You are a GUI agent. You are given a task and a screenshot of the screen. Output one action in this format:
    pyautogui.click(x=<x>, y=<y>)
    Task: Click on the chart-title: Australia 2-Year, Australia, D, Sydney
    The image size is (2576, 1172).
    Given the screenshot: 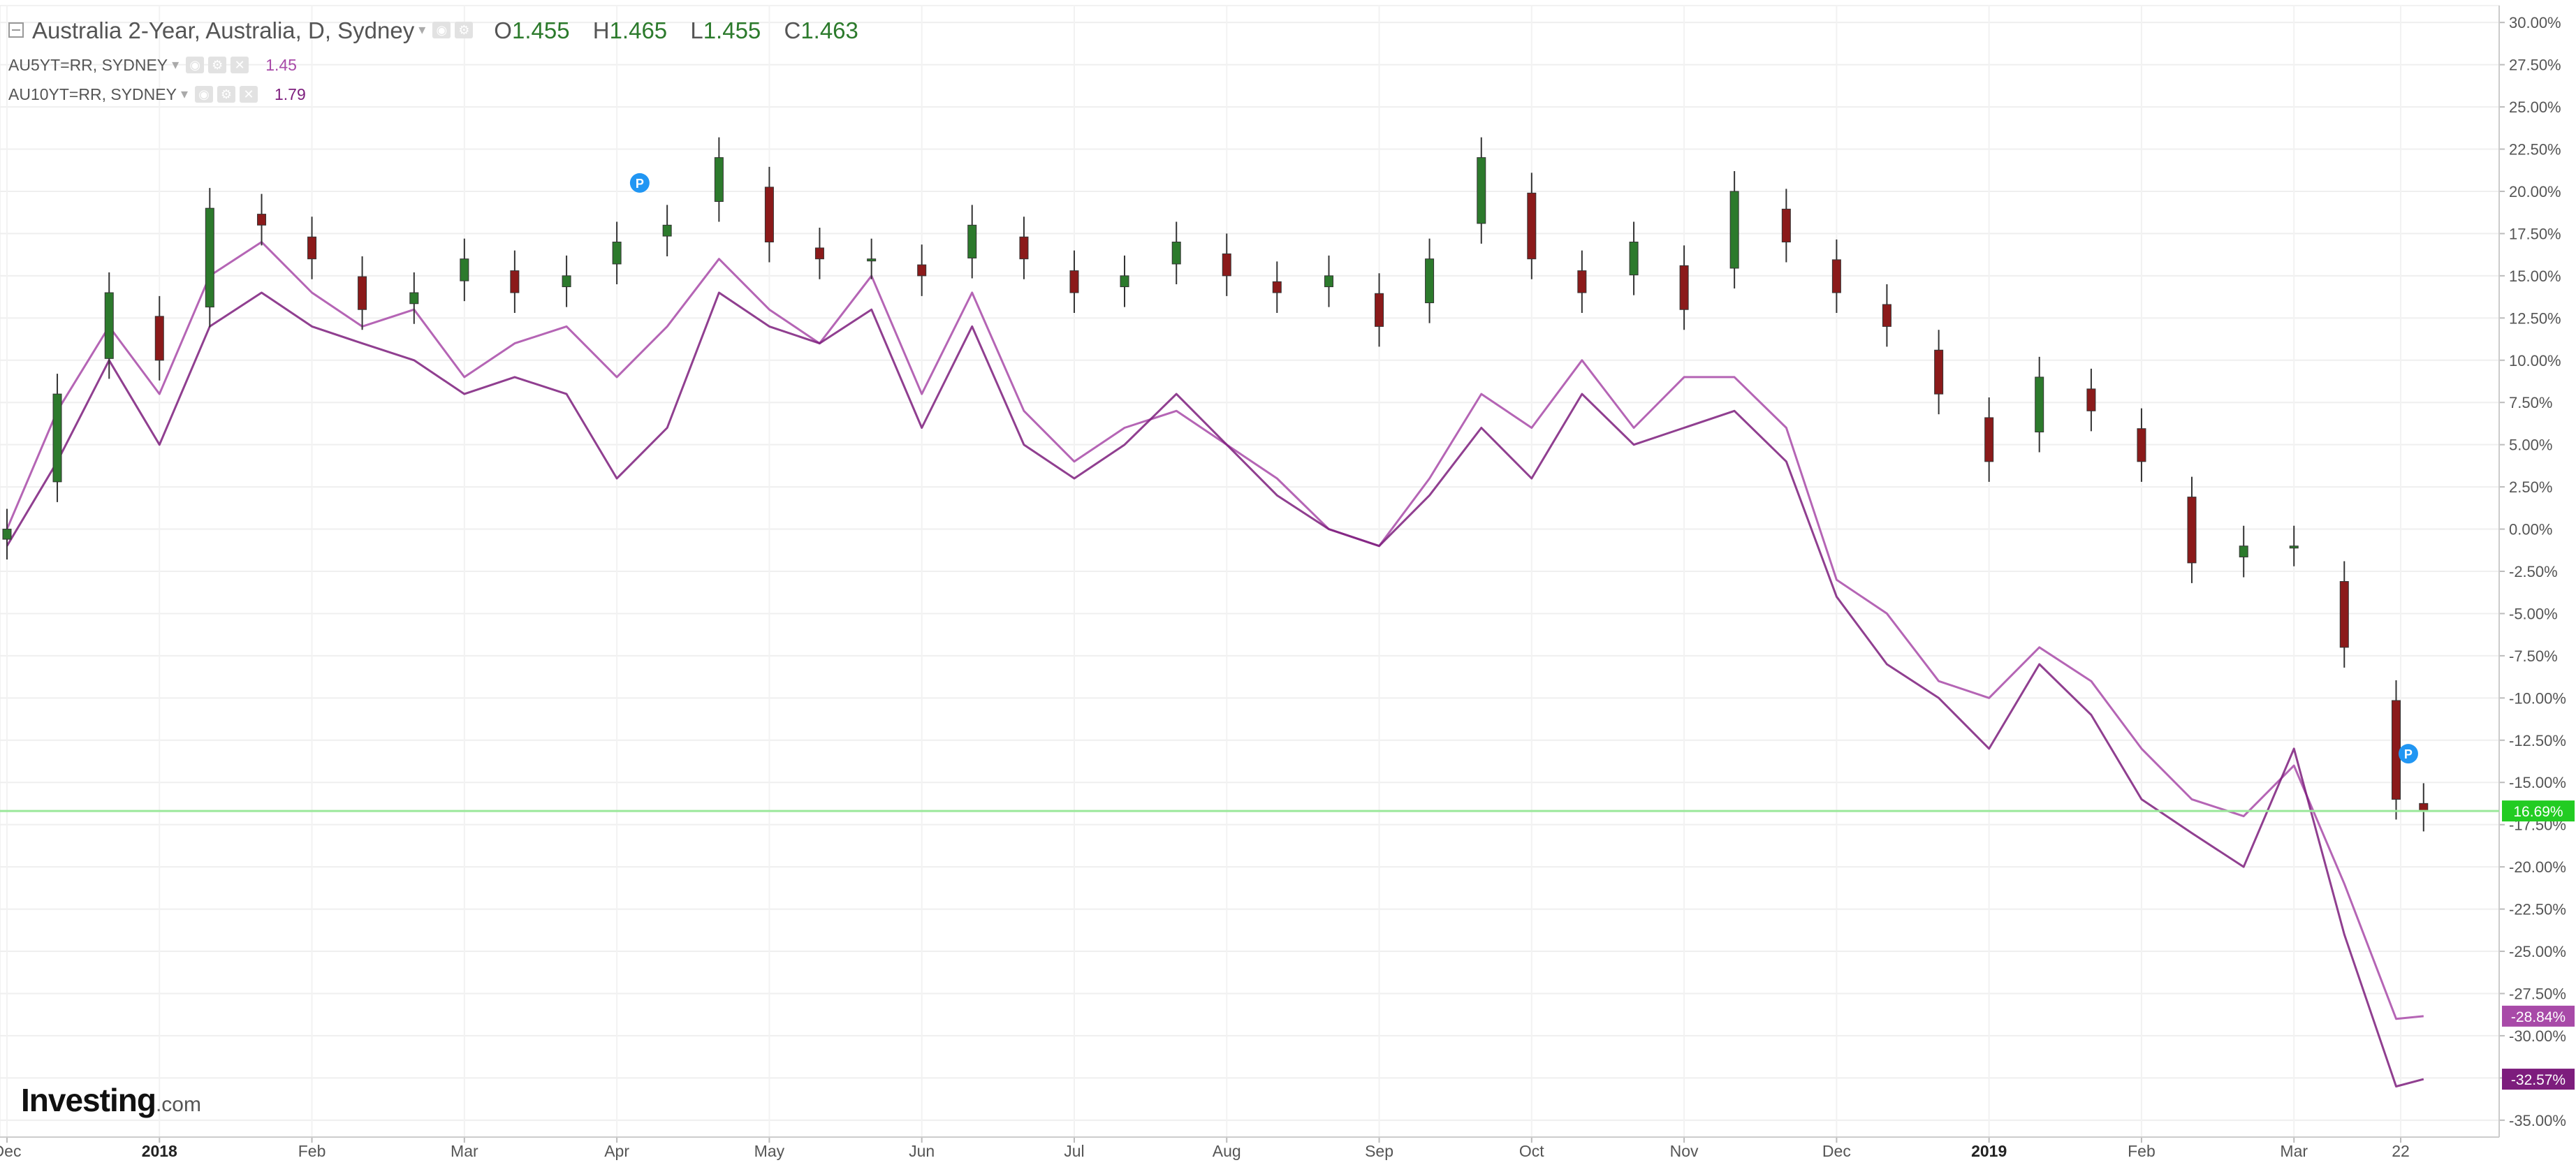 What is the action you would take?
    pyautogui.click(x=224, y=30)
    